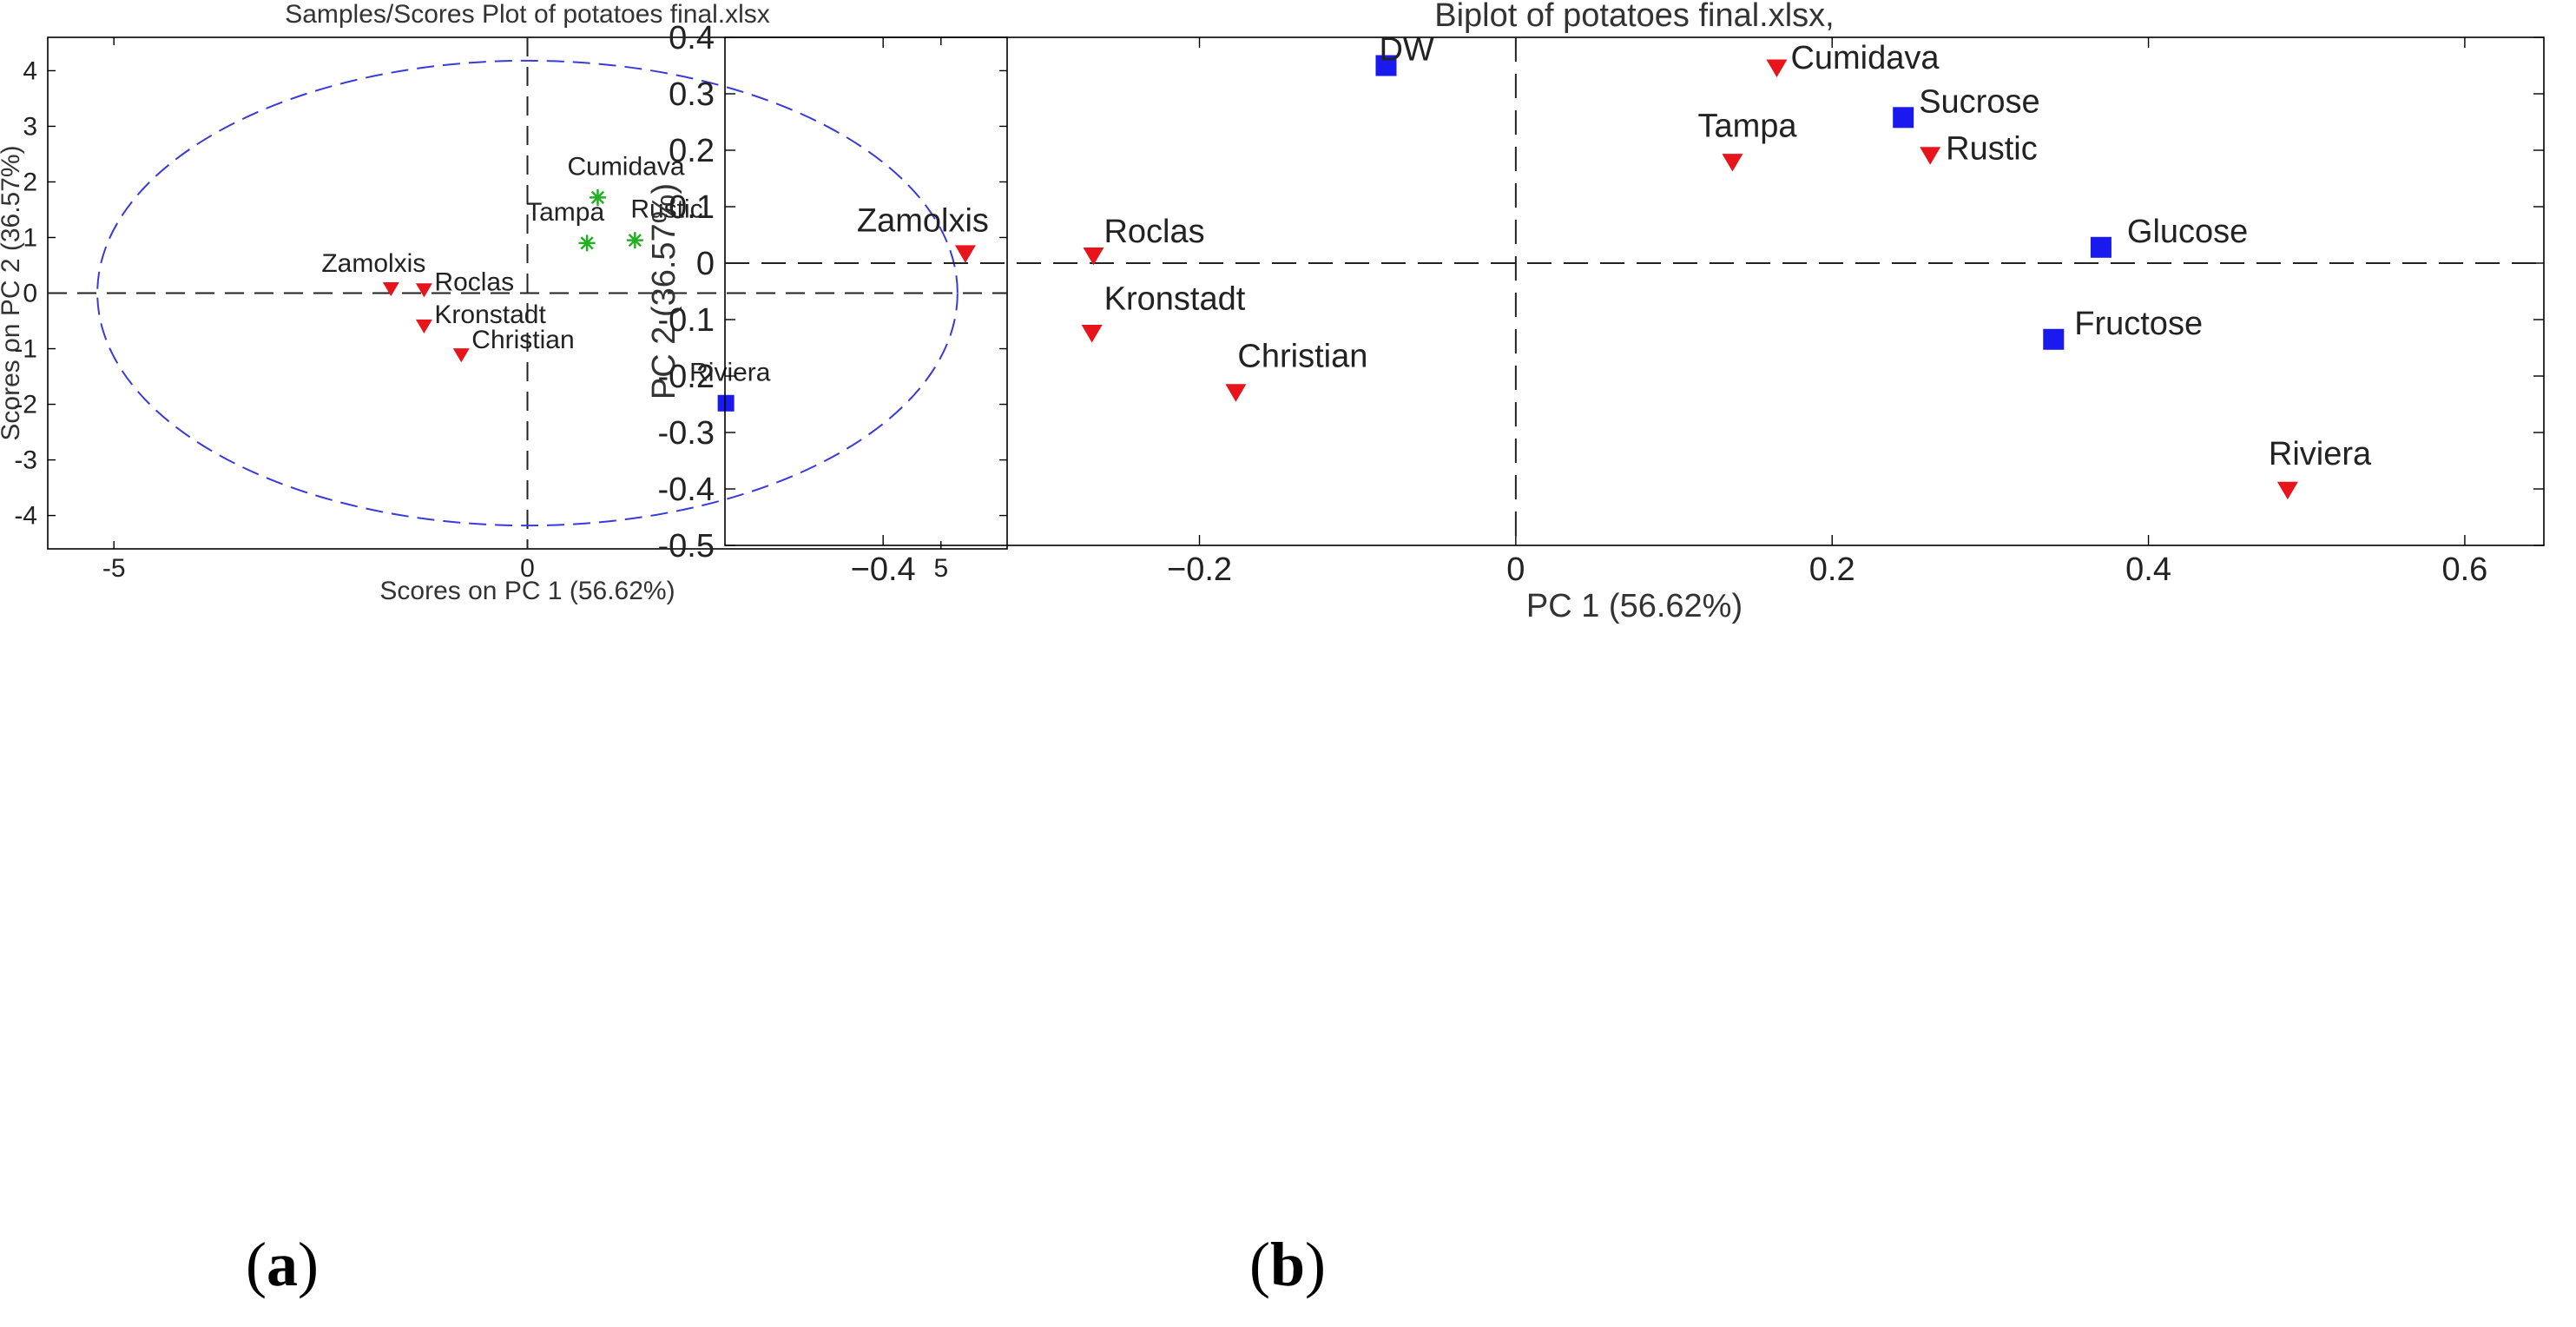 This screenshot has width=2576, height=1327. What do you see at coordinates (2054, 339) in the screenshot?
I see `point-marker-fructose` at bounding box center [2054, 339].